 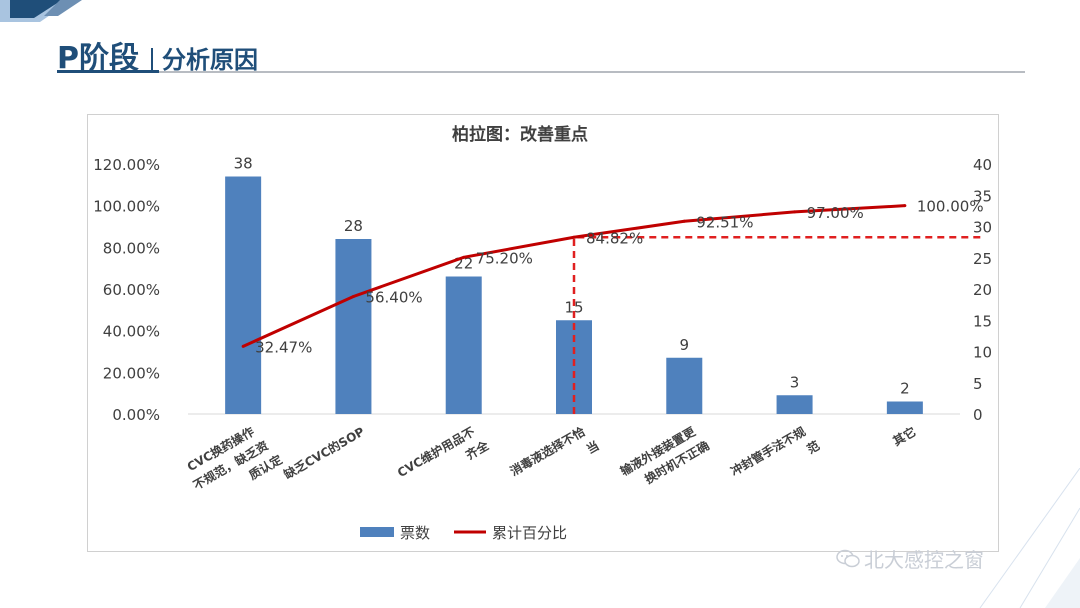 What do you see at coordinates (377, 532) in the screenshot?
I see `legend-bar-swatch` at bounding box center [377, 532].